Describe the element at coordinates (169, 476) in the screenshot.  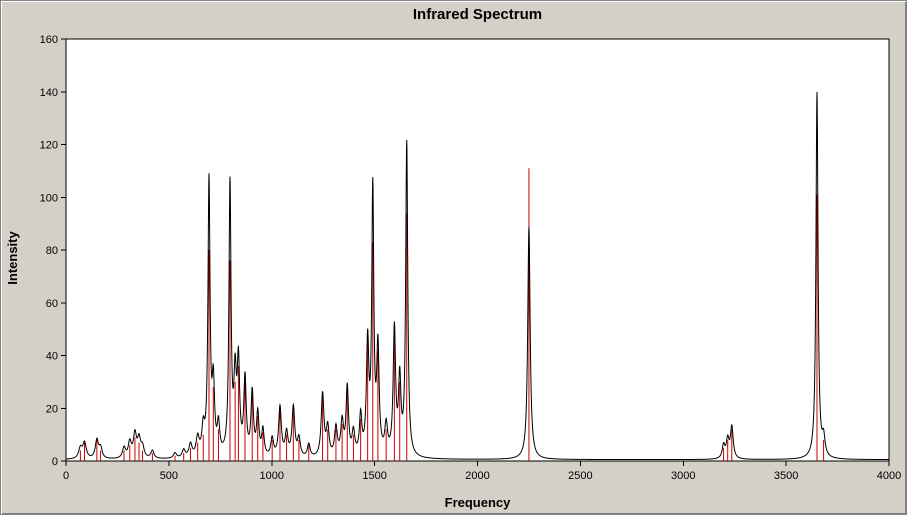
I see `x-tick-label: 500` at that location.